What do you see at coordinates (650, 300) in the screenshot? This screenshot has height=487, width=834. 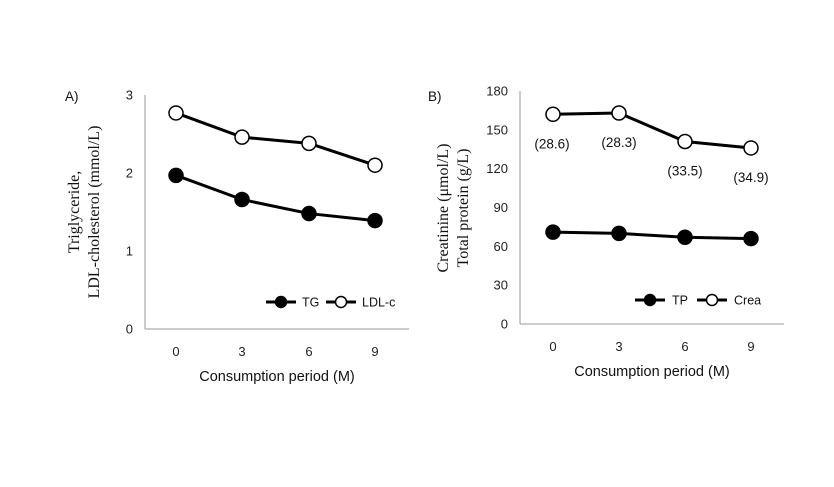 I see `legend-tp-marker` at bounding box center [650, 300].